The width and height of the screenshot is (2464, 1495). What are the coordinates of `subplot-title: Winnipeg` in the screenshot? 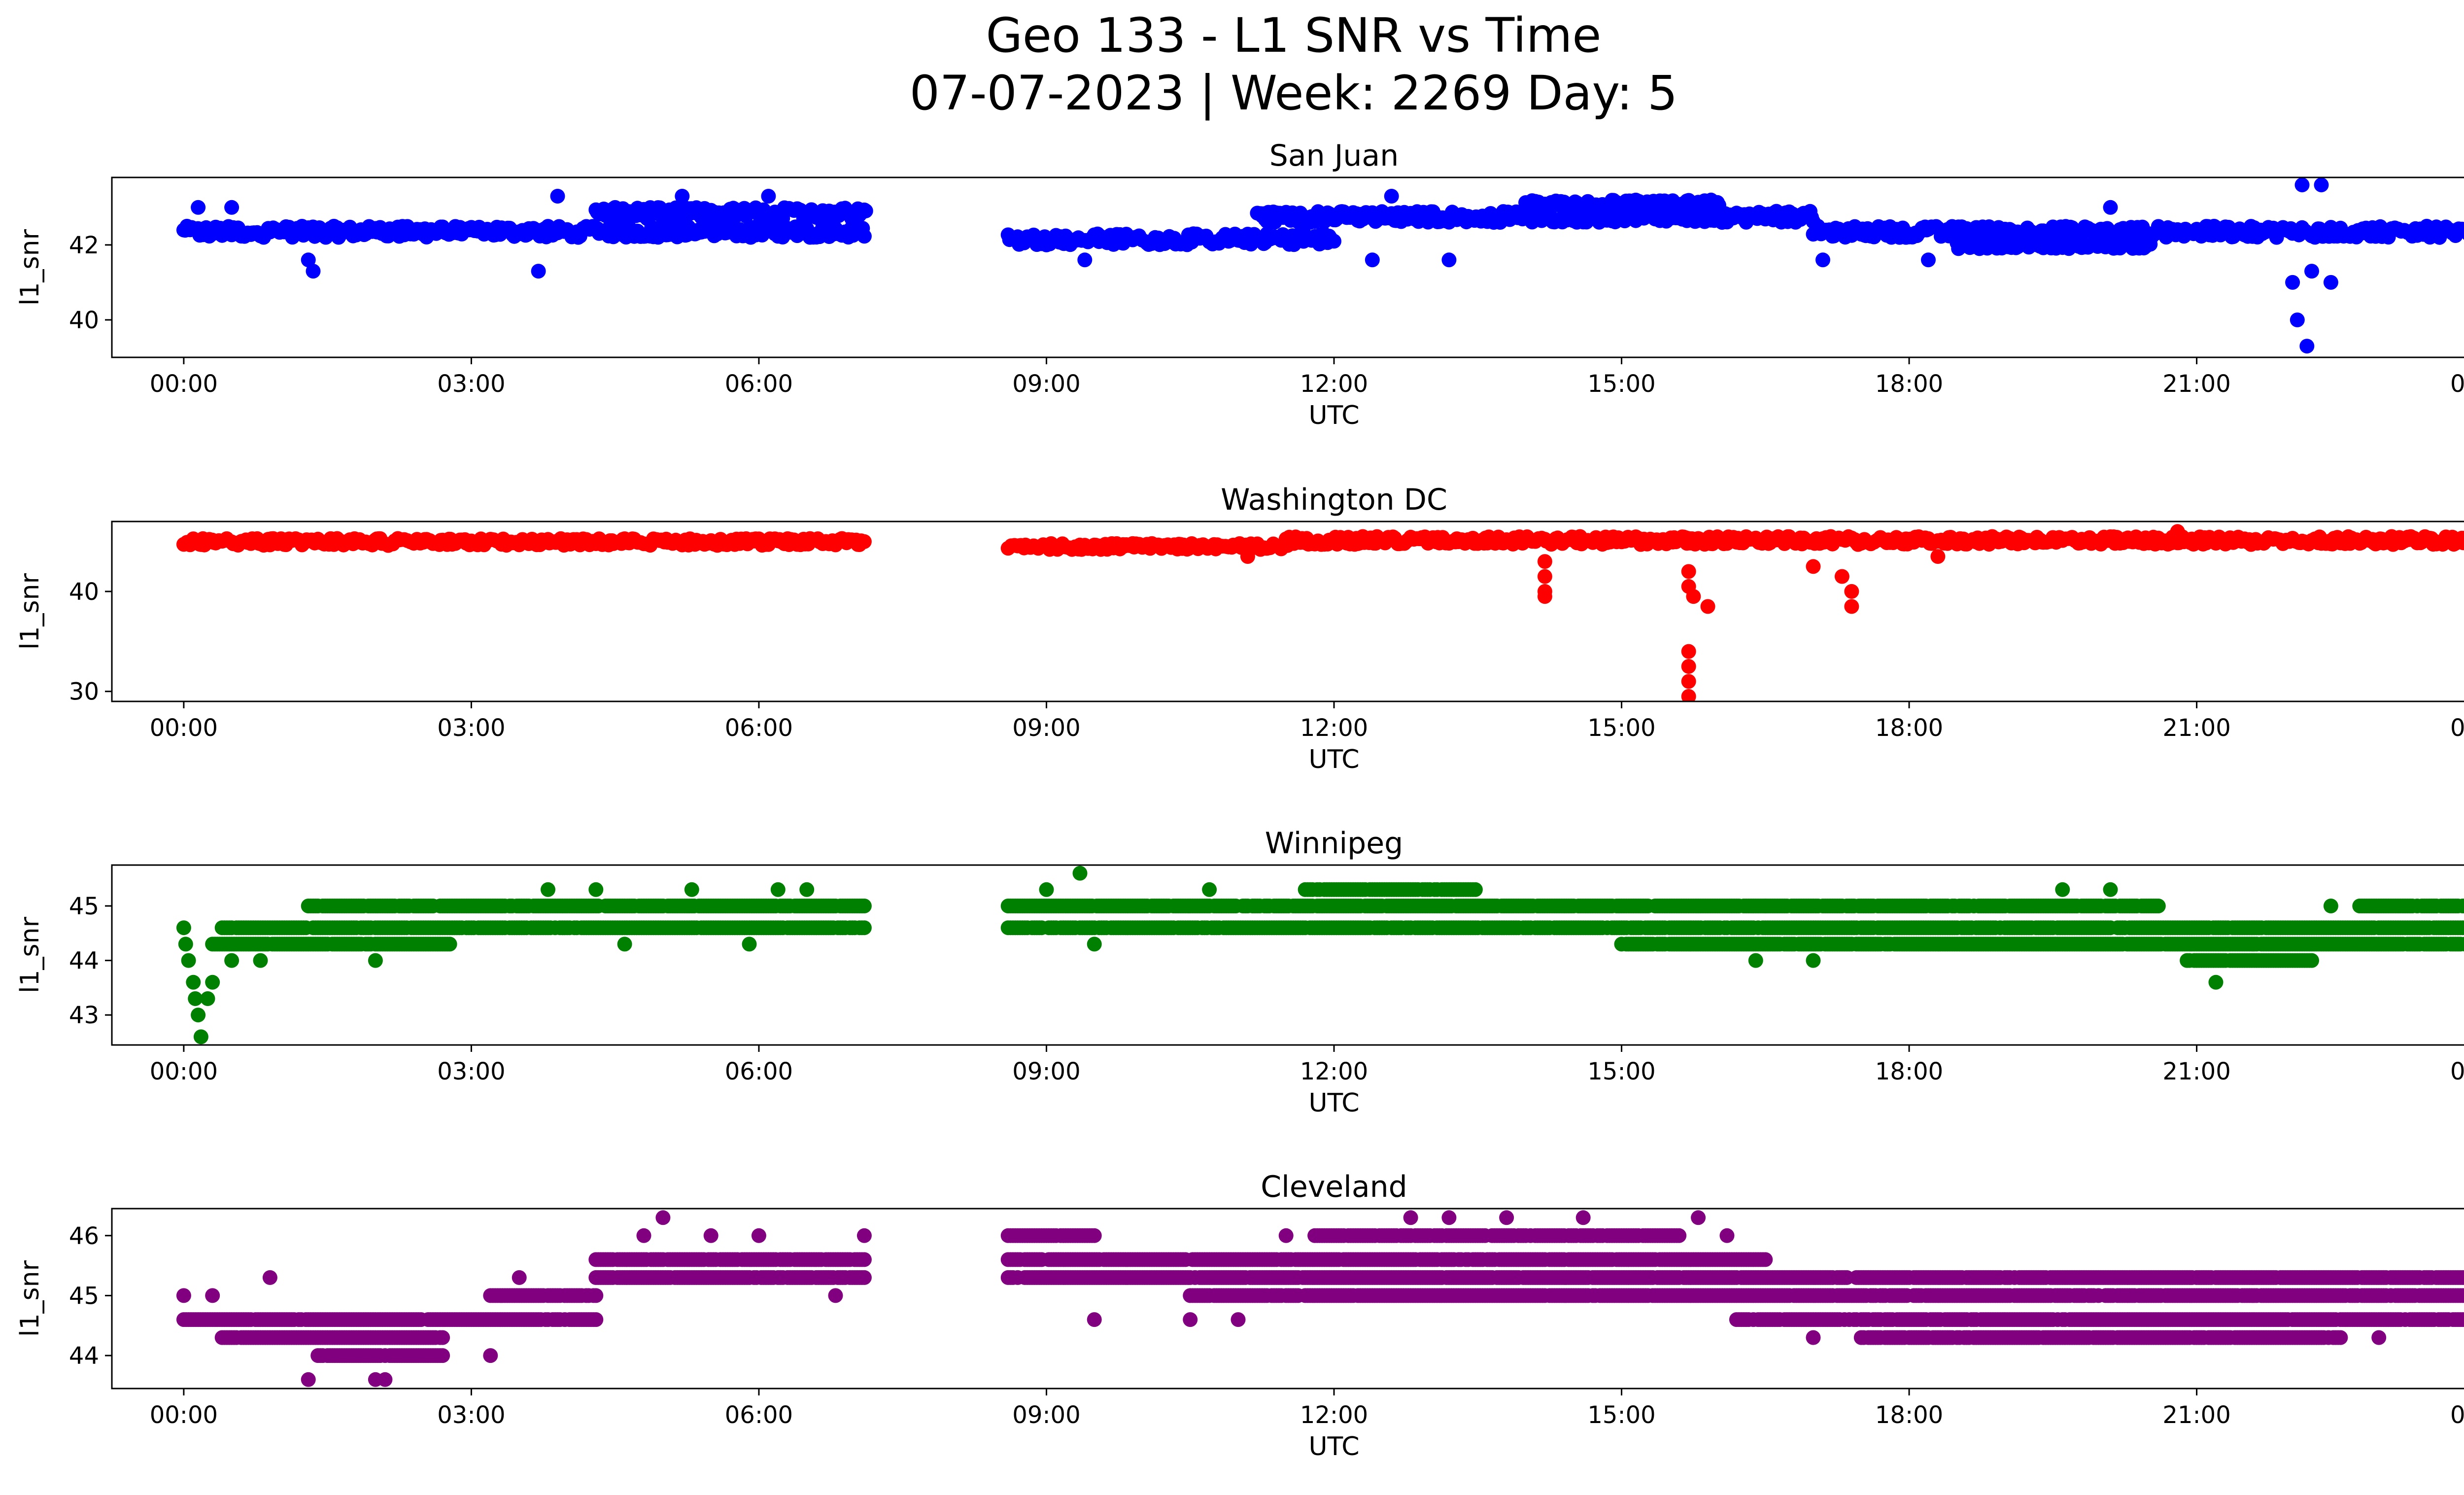 It's located at (1334, 843).